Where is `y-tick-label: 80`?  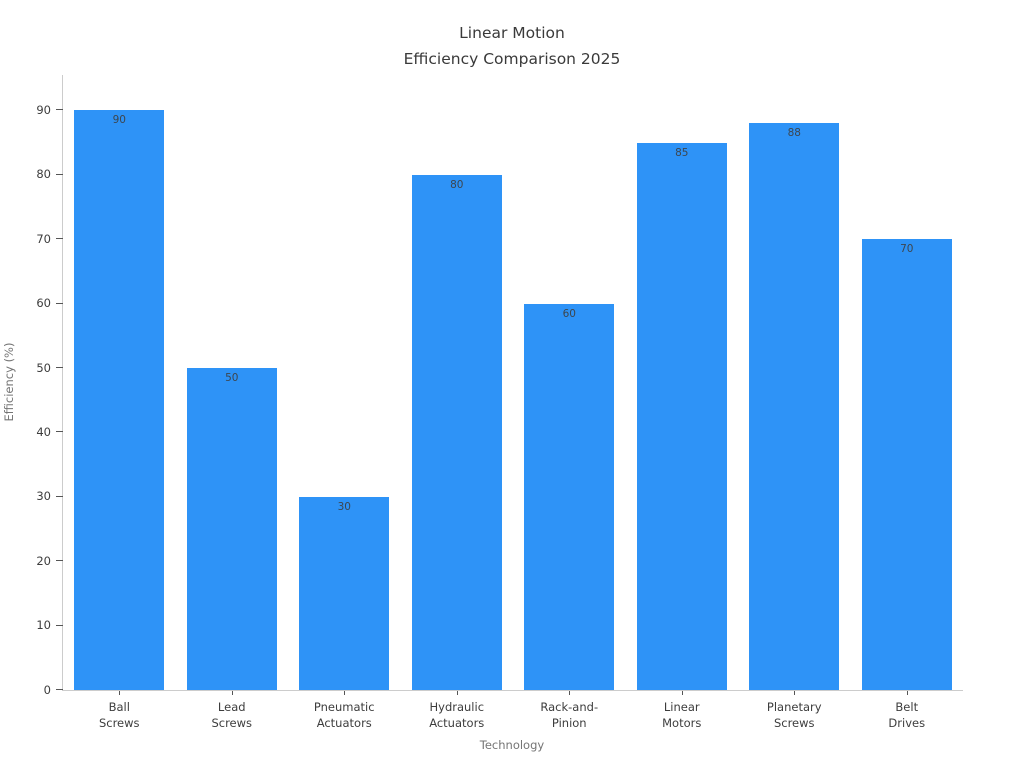 y-tick-label: 80 is located at coordinates (43, 174).